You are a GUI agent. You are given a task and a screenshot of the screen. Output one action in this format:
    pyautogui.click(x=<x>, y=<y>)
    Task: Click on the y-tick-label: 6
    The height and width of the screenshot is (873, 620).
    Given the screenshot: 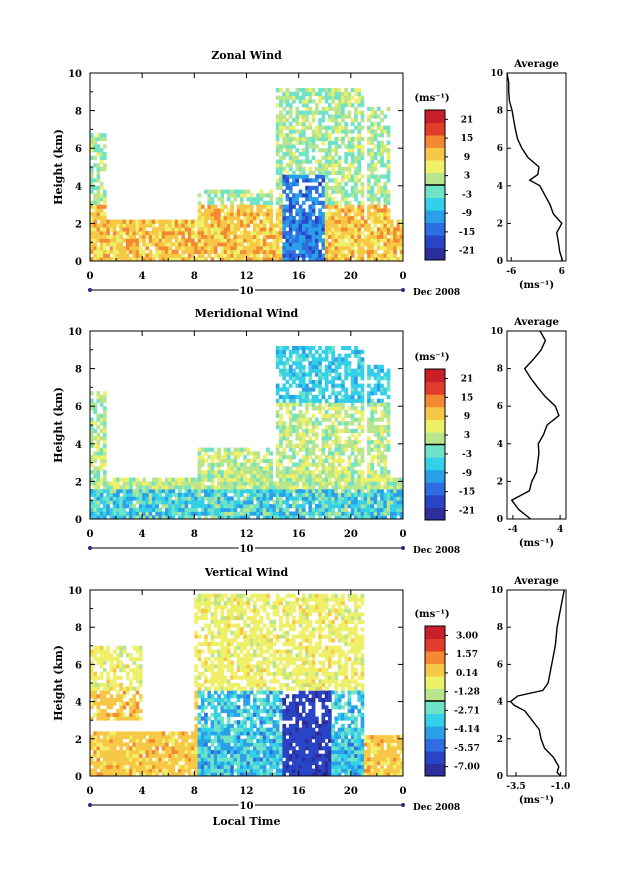 What is the action you would take?
    pyautogui.click(x=78, y=149)
    